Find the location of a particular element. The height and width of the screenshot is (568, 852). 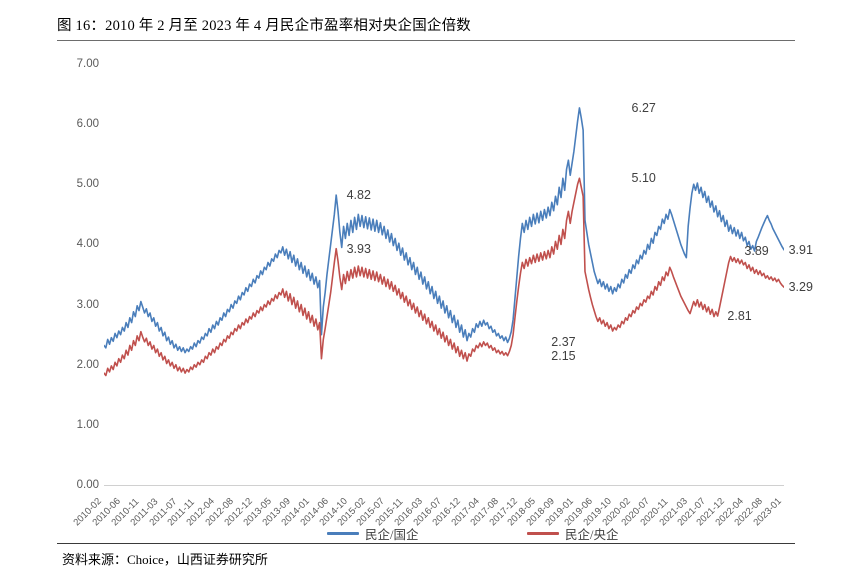

data-label: 2.15 is located at coordinates (563, 355).